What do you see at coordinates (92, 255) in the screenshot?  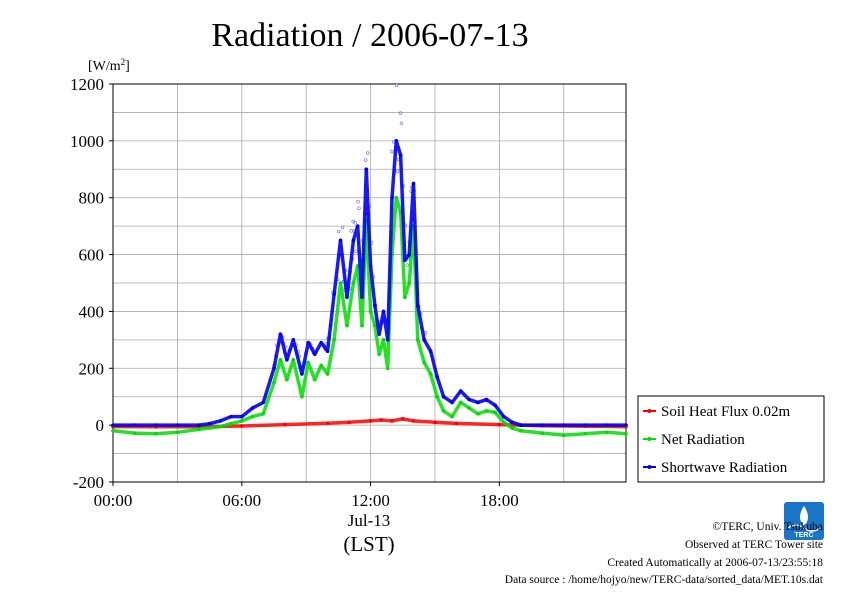 I see `y-tick-label: 600` at bounding box center [92, 255].